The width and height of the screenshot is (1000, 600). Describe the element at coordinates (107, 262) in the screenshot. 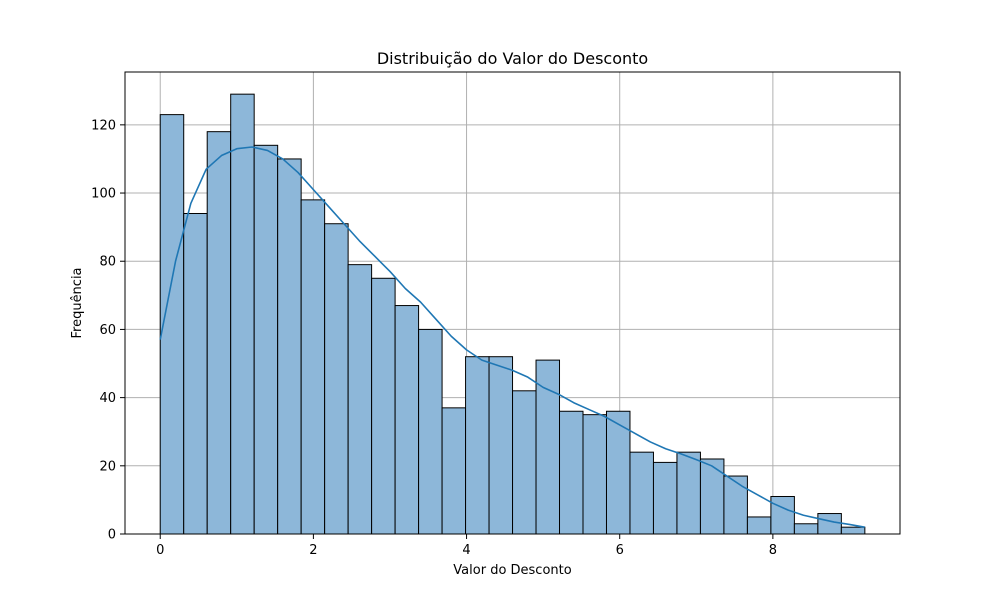

I see `y-tick-label: 80` at that location.